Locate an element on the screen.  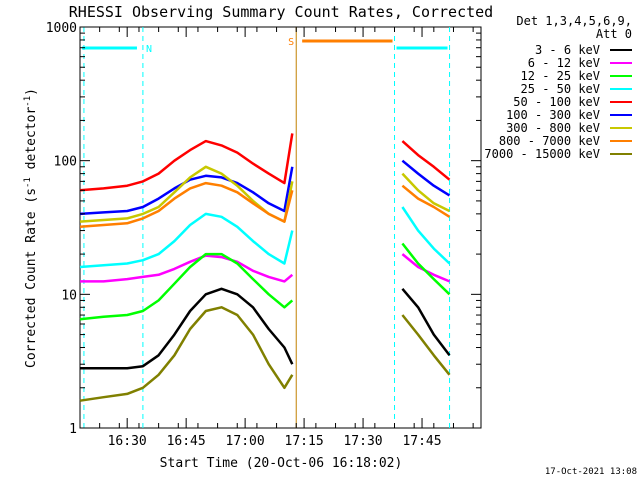
y-axis-label-end: ) is located at coordinates (31, 92).